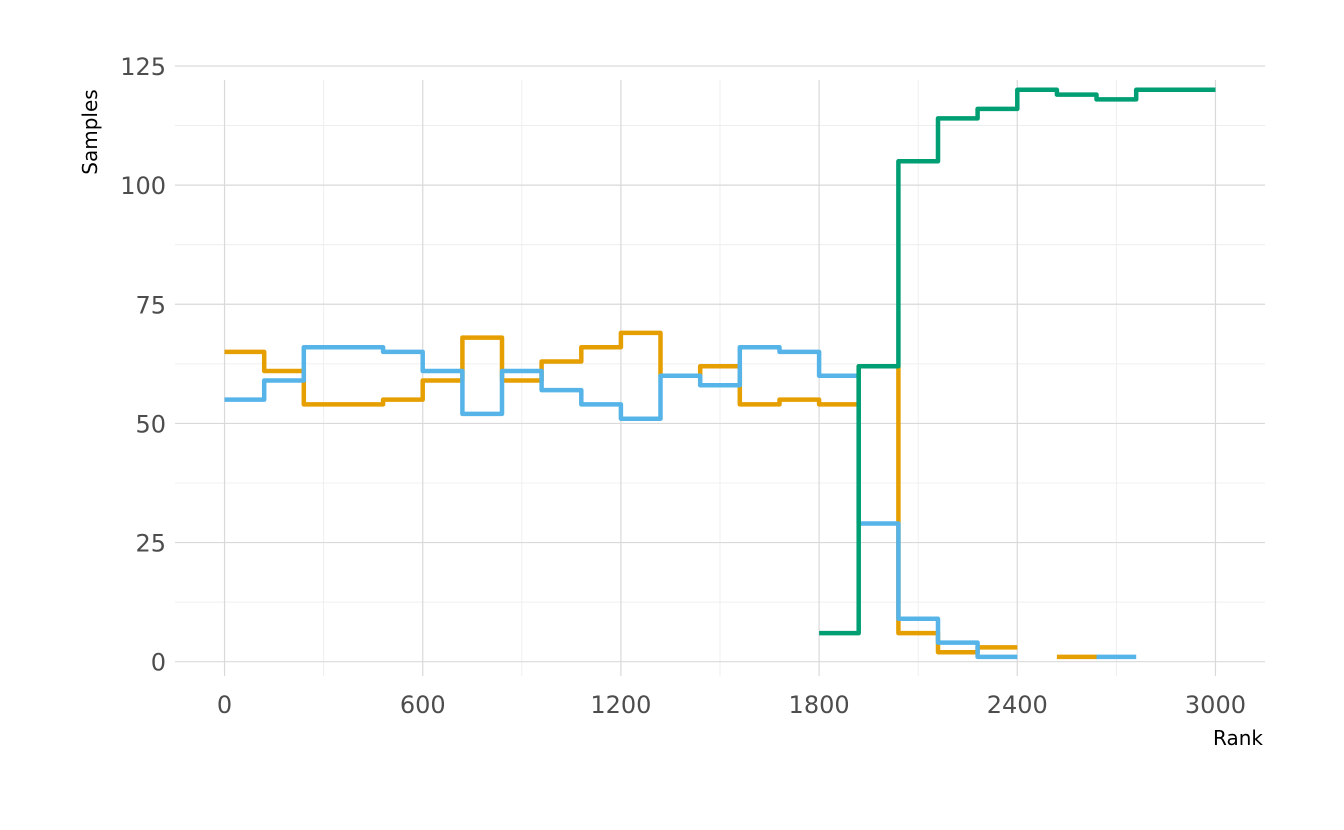 The width and height of the screenshot is (1344, 830). Describe the element at coordinates (143, 67) in the screenshot. I see `y-tick-label: 125` at that location.